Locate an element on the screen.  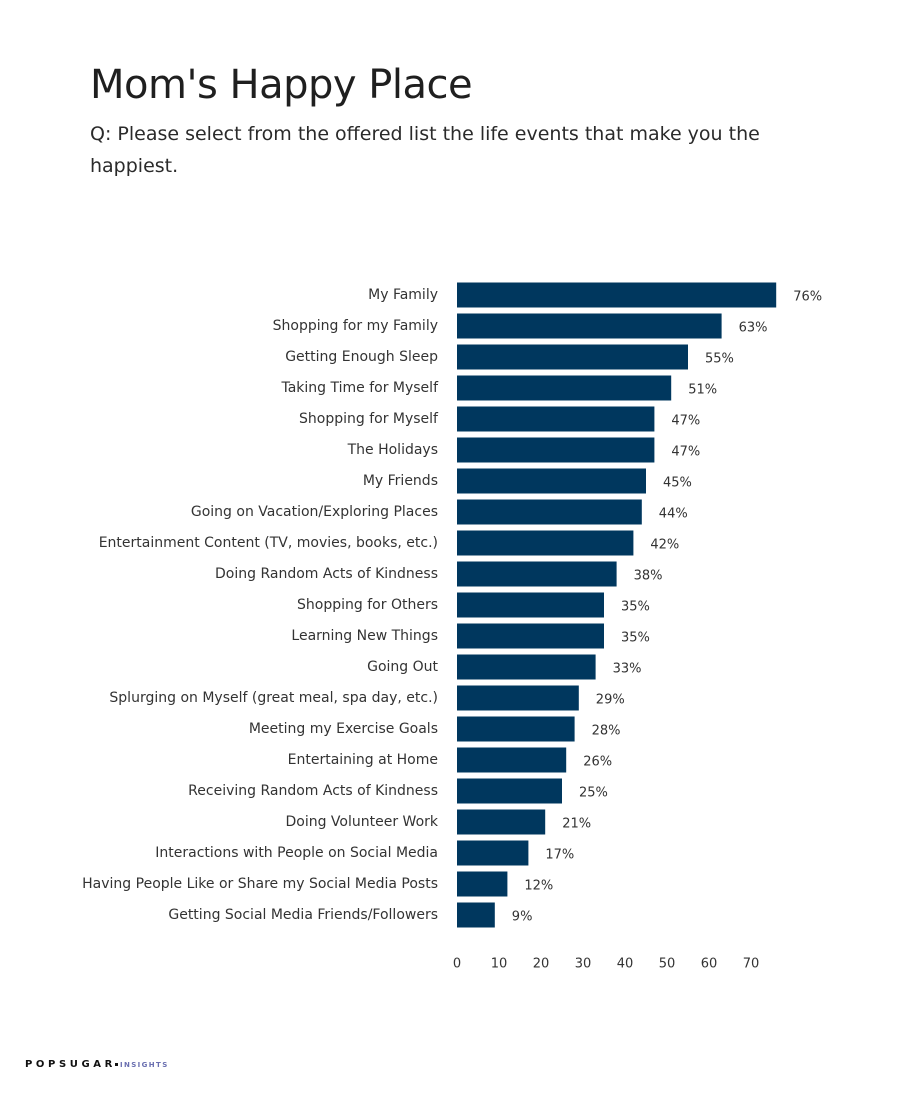
category-label: Going on Vacation/Exploring Places is located at coordinates (314, 512).